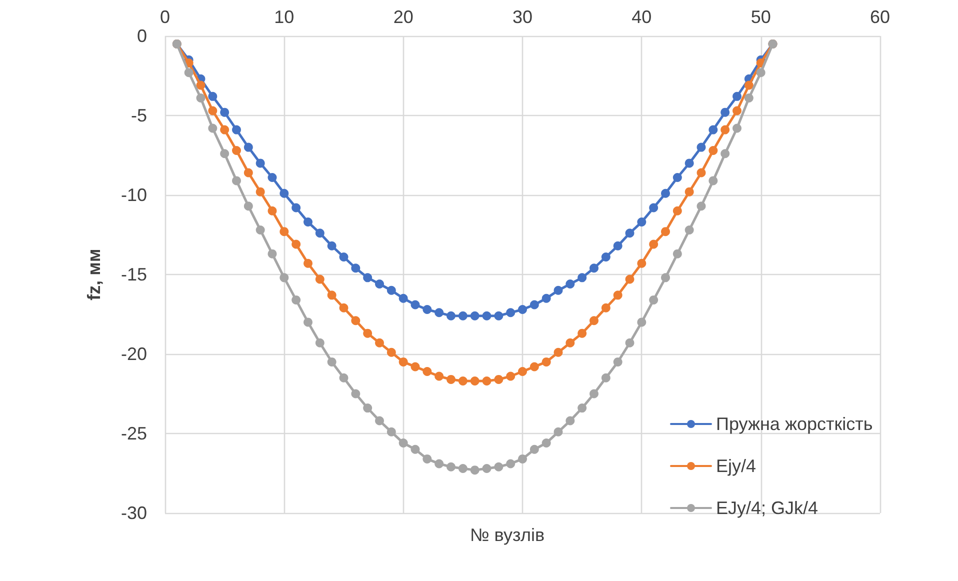  Describe the element at coordinates (94, 274) in the screenshot. I see `y-axis-title: fz, мм` at that location.